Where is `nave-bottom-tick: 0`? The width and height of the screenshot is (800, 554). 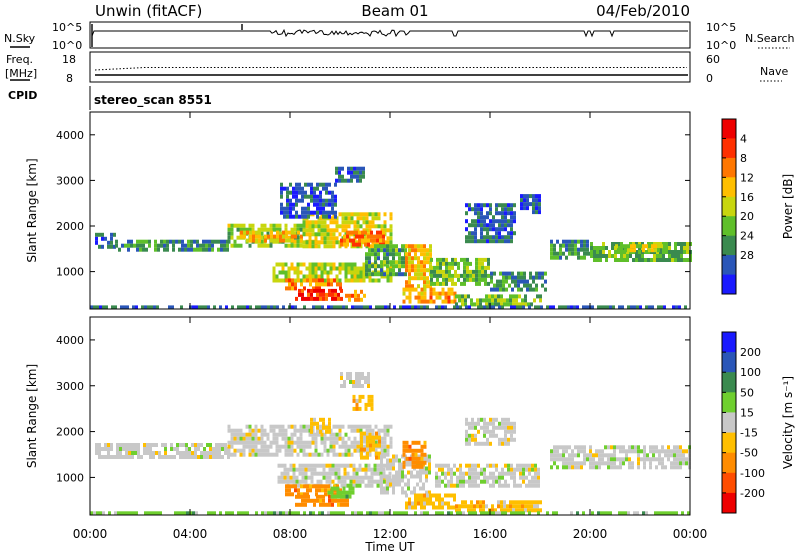
nave-bottom-tick: 0 is located at coordinates (709, 78).